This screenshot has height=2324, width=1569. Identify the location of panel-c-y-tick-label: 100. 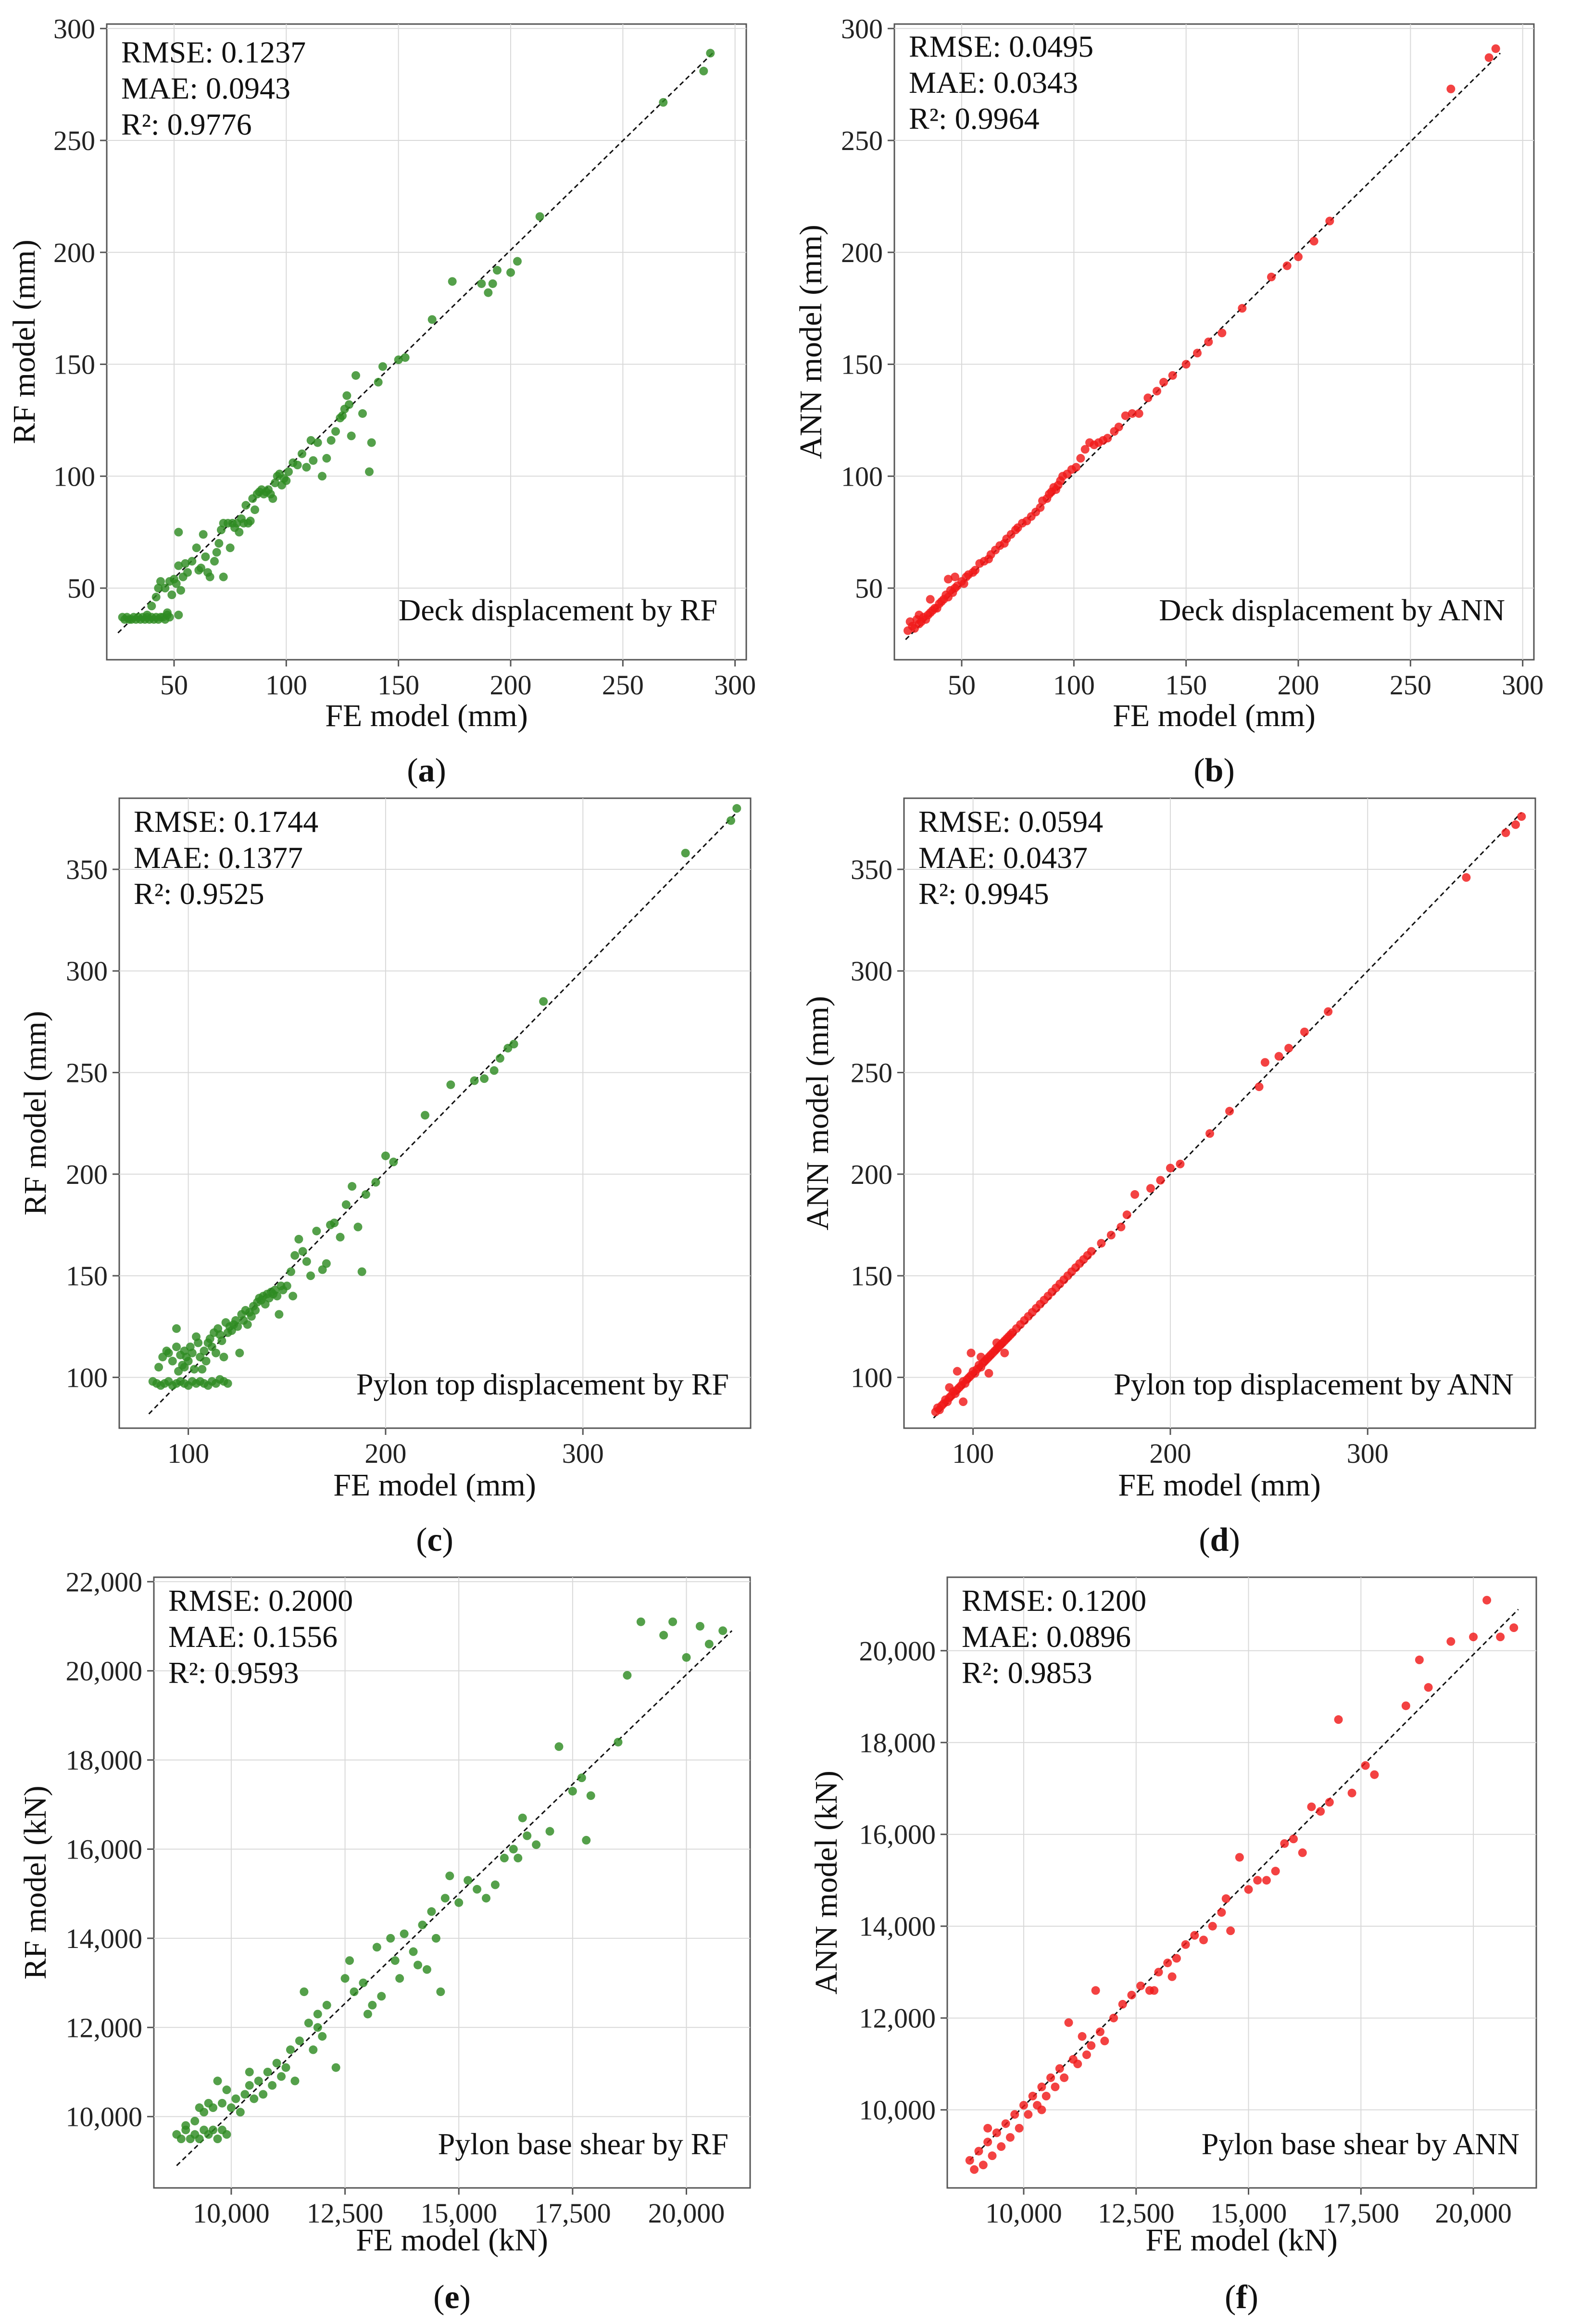
(87, 1377).